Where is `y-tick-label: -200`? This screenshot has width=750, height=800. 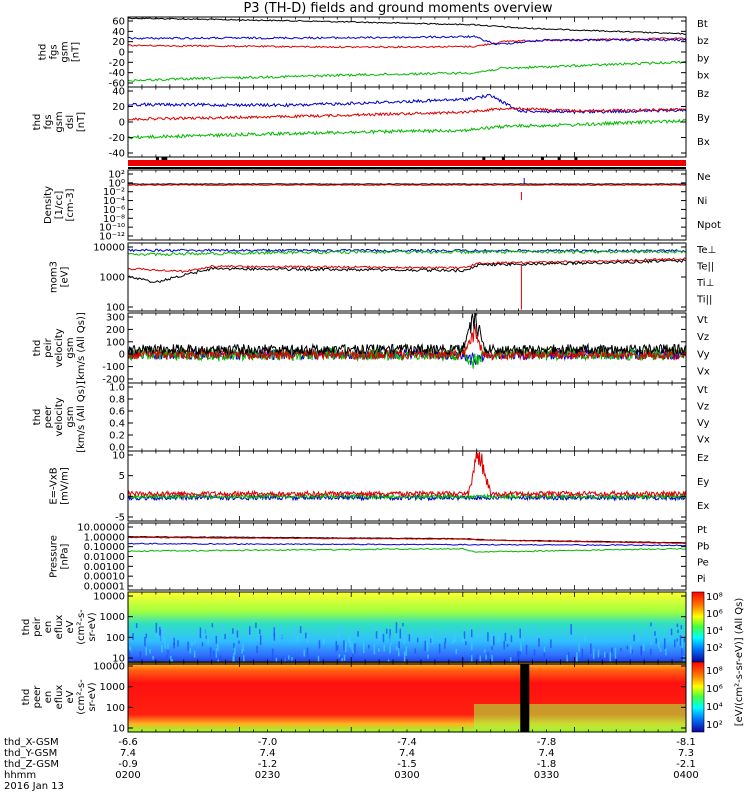
y-tick-label: -200 is located at coordinates (113, 380).